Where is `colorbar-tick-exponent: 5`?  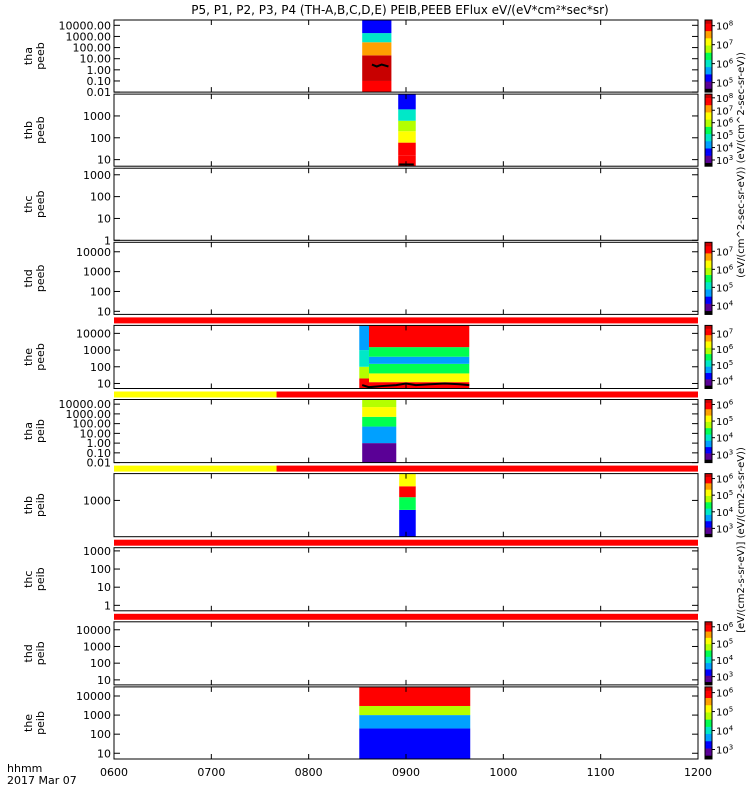 colorbar-tick-exponent: 5 is located at coordinates (731, 710).